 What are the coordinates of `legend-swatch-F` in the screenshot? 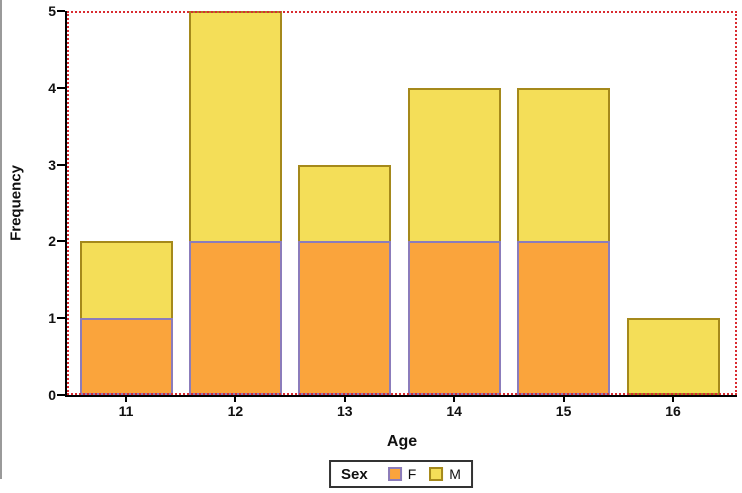 It's located at (394, 474).